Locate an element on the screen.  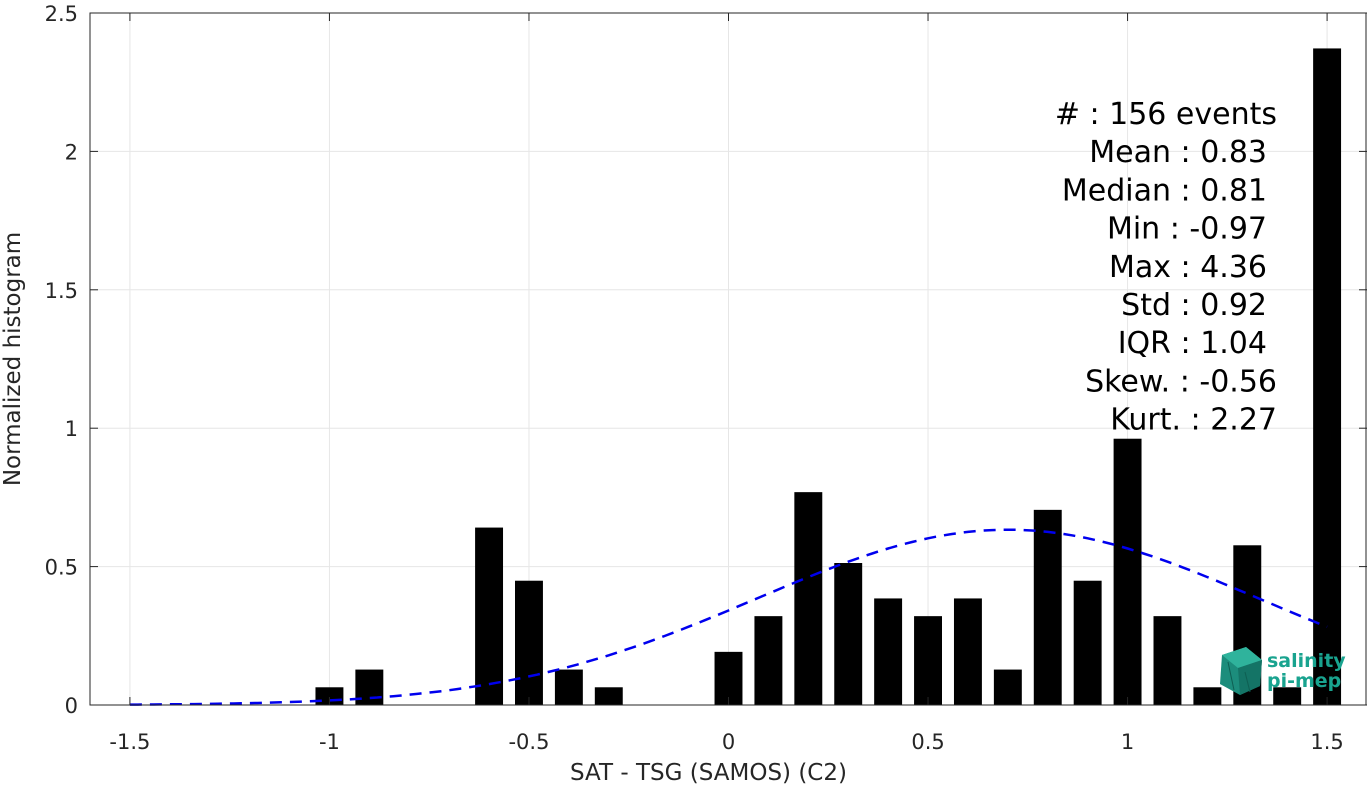
stats-line: Min : -0.97 is located at coordinates (1187, 229).